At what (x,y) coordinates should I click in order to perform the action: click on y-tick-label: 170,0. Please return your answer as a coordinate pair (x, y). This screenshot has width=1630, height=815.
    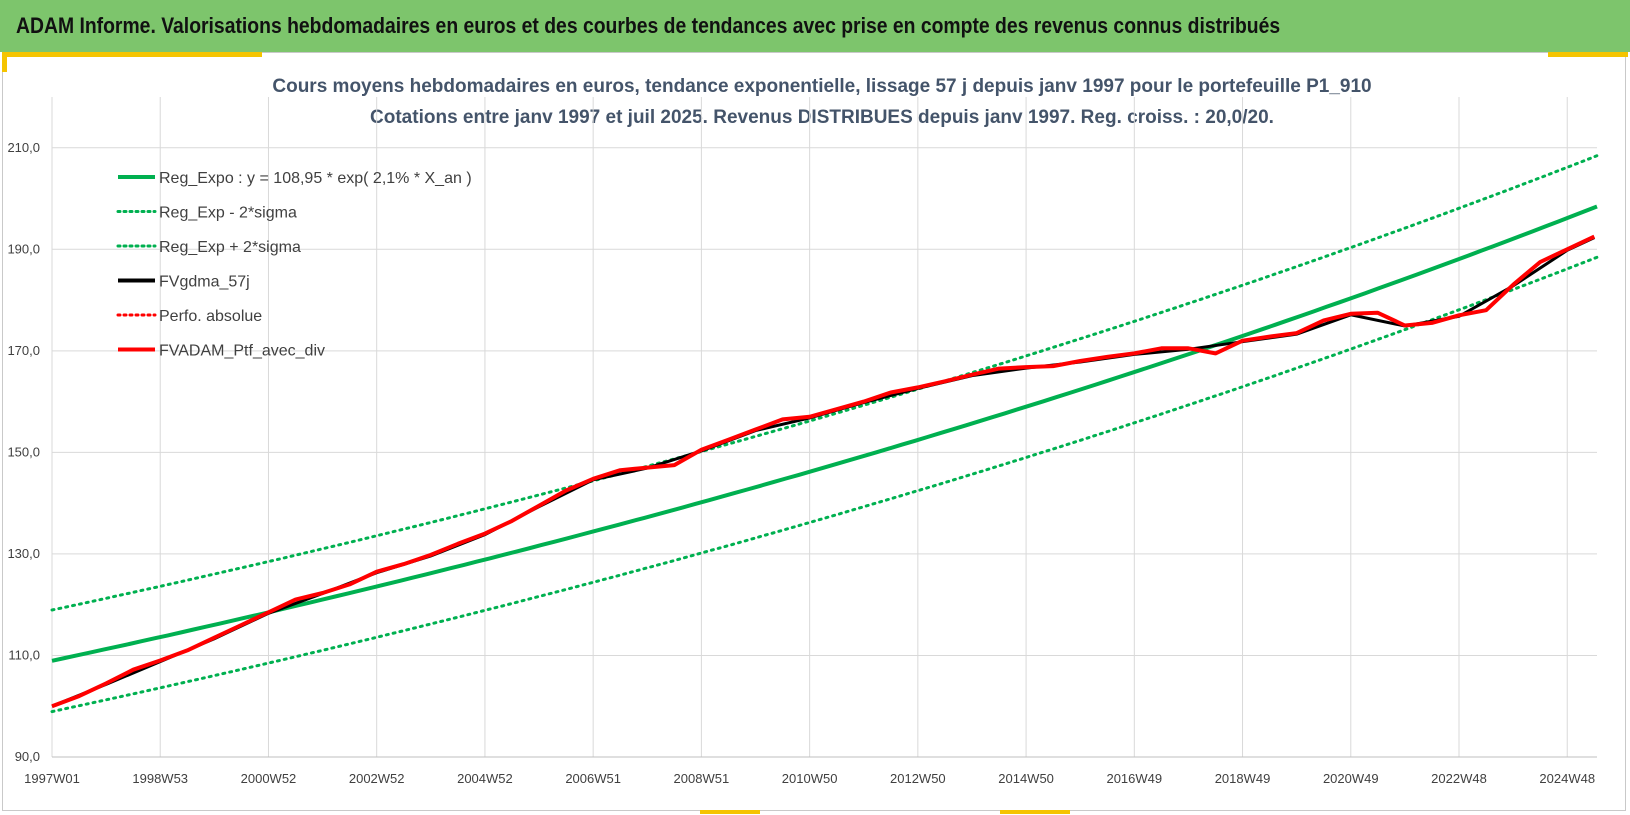
    Looking at the image, I should click on (23, 350).